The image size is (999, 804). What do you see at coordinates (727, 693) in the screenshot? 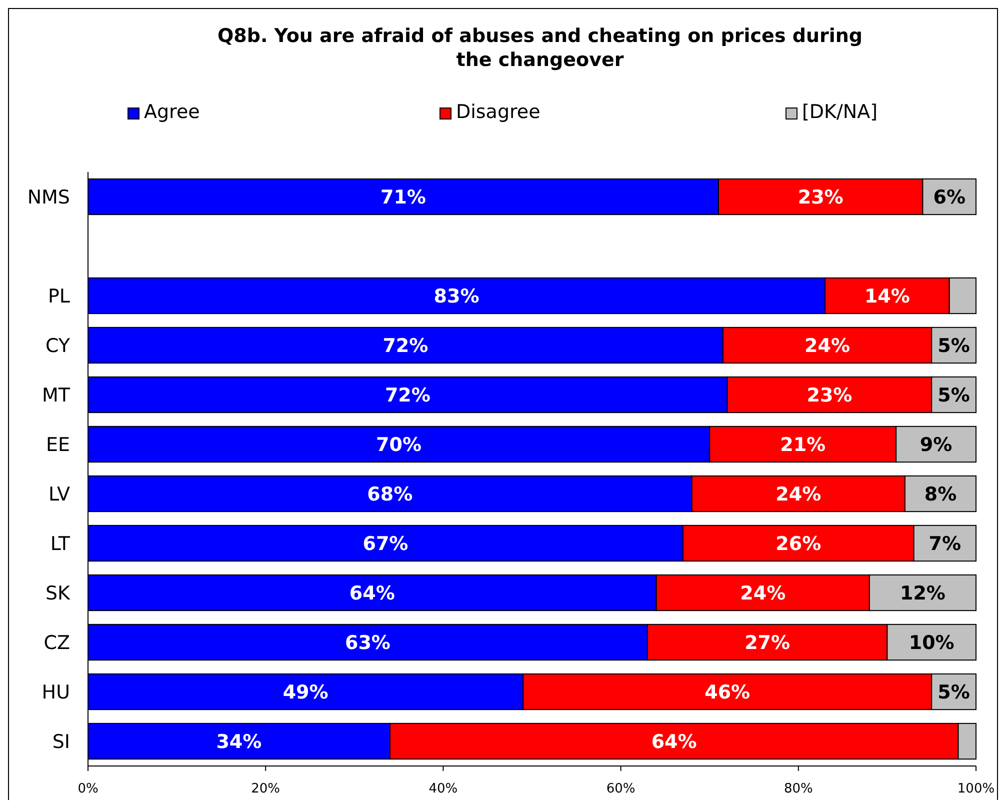
I see `data-label: 46%` at bounding box center [727, 693].